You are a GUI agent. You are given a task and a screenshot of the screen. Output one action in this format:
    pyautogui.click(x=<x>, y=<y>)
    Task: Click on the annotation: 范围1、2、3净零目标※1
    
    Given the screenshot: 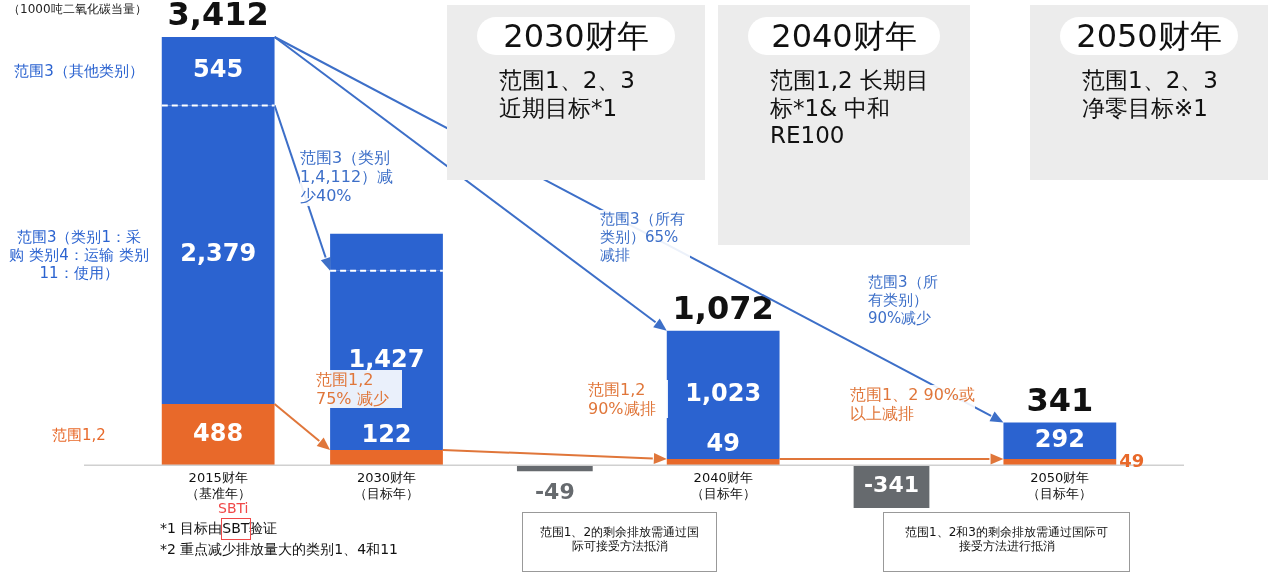 What is the action you would take?
    pyautogui.click(x=1150, y=95)
    